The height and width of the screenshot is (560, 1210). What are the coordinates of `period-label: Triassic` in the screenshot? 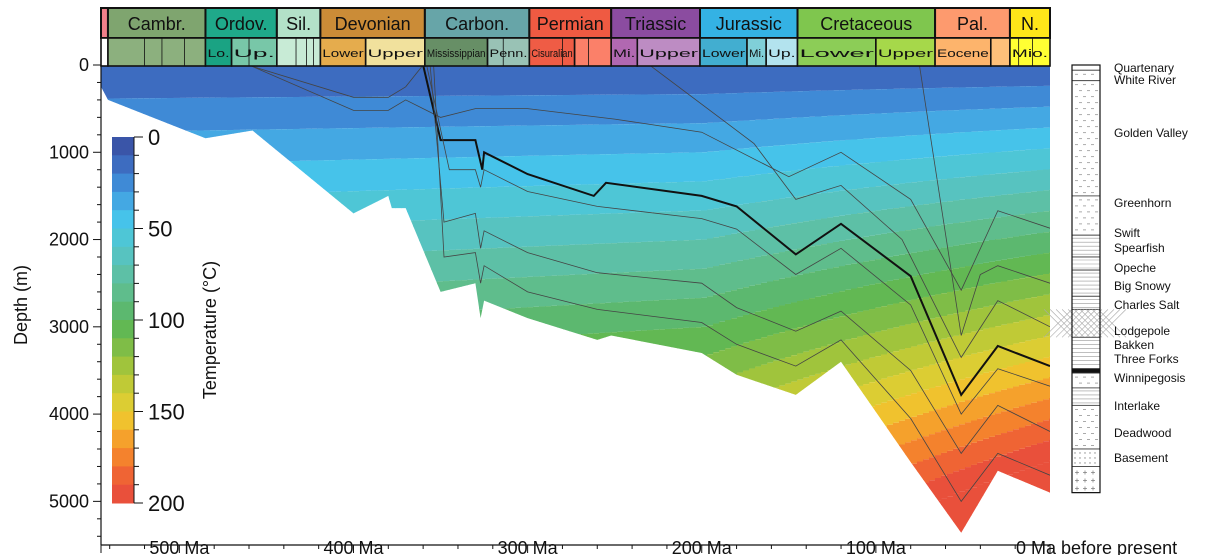 It's located at (655, 24).